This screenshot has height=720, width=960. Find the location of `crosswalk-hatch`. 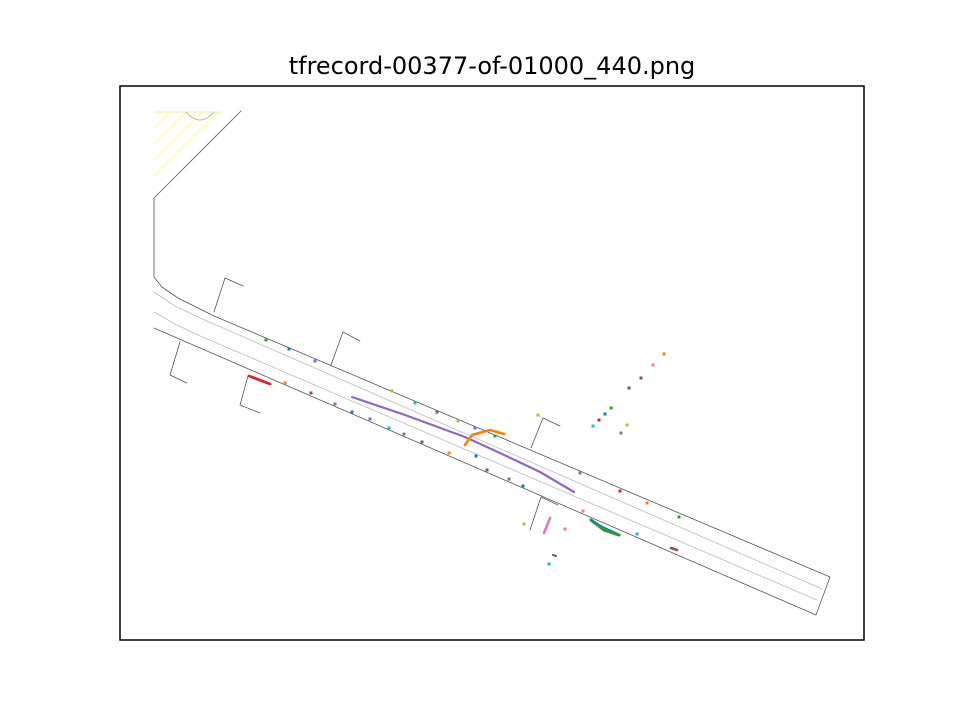

crosswalk-hatch is located at coordinates (187, 144).